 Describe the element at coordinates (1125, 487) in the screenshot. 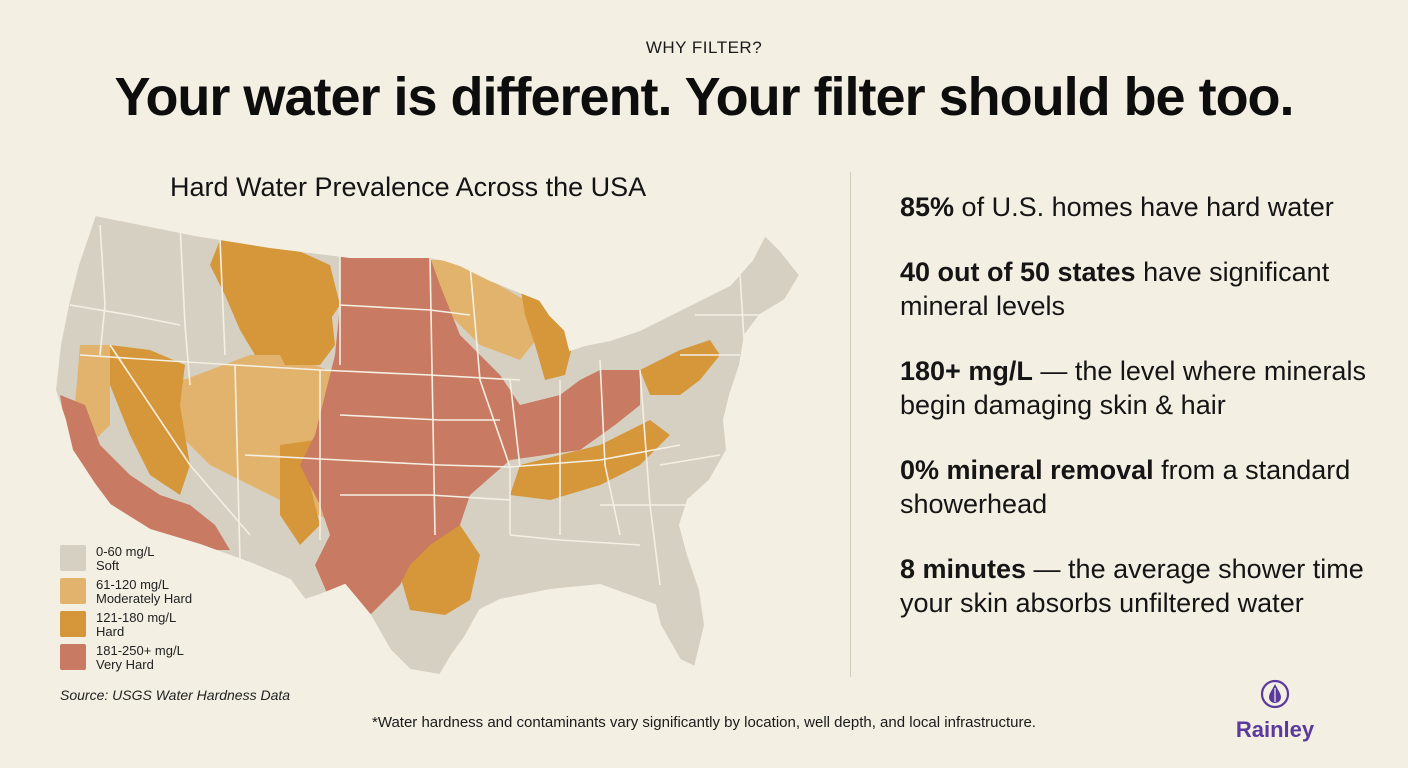

I see `stat-text: from a standard showerhead` at that location.